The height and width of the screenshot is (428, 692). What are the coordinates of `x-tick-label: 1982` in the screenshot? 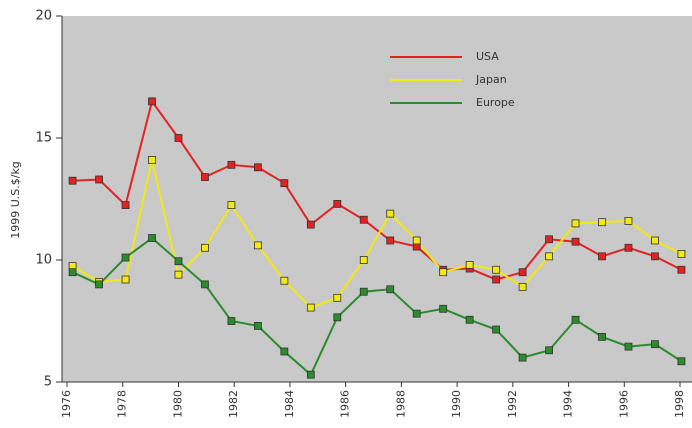 It's located at (233, 404).